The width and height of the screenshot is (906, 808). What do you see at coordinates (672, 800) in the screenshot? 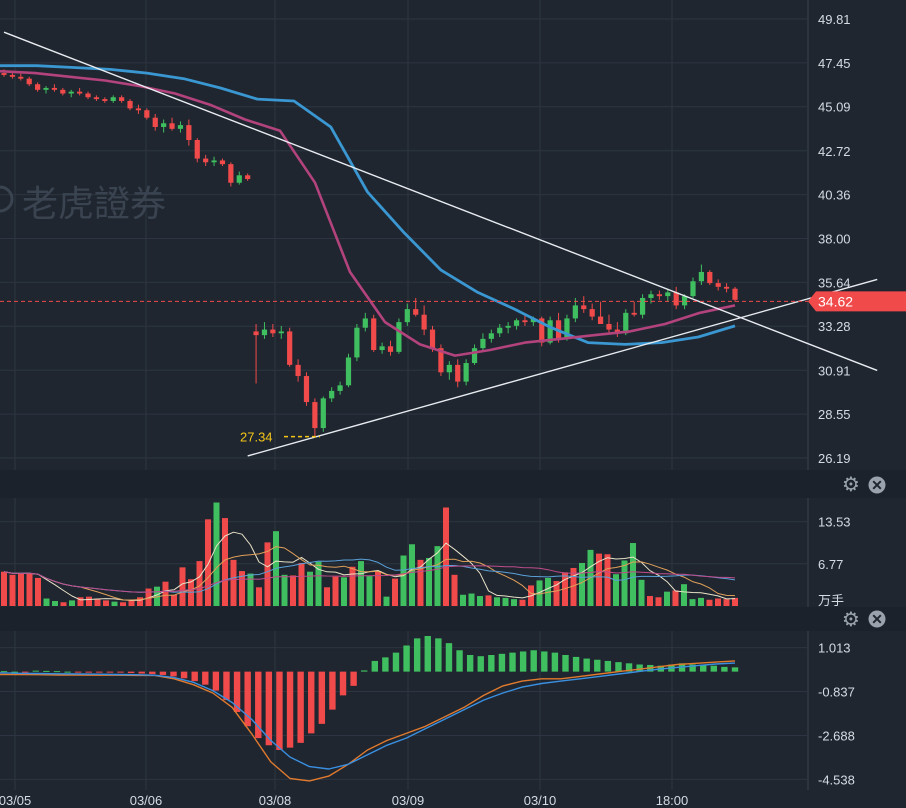
I see `x-tick-label: 18:00` at bounding box center [672, 800].